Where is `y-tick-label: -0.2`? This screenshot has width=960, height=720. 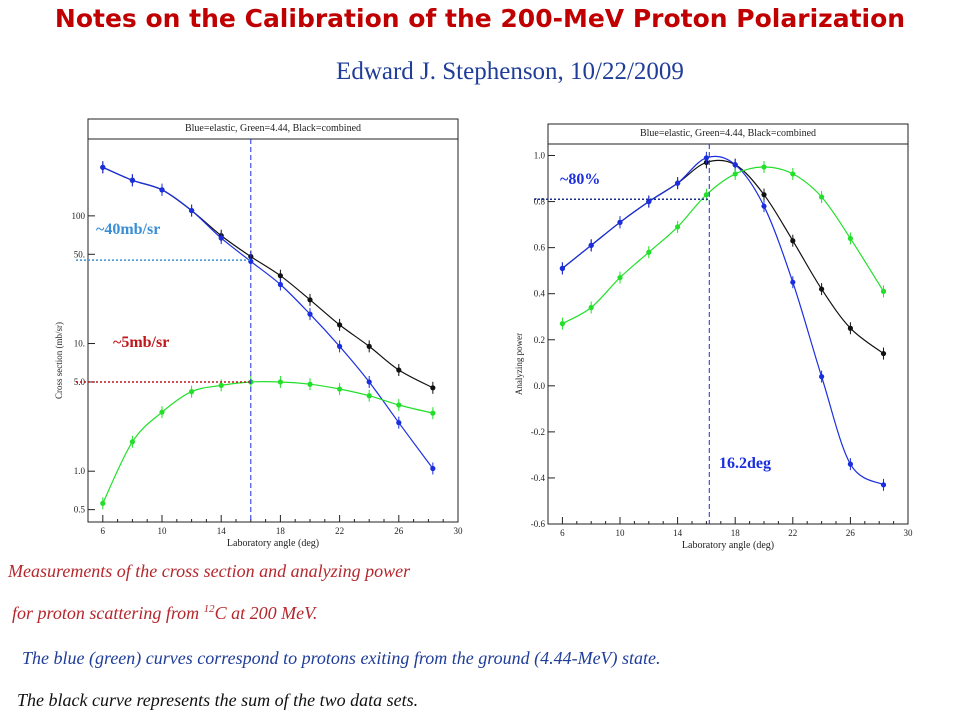 y-tick-label: -0.2 is located at coordinates (538, 432).